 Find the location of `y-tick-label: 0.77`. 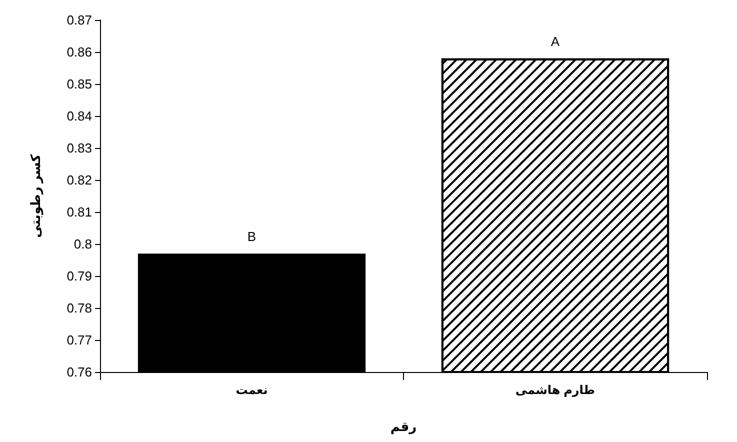

y-tick-label: 0.77 is located at coordinates (79, 340).